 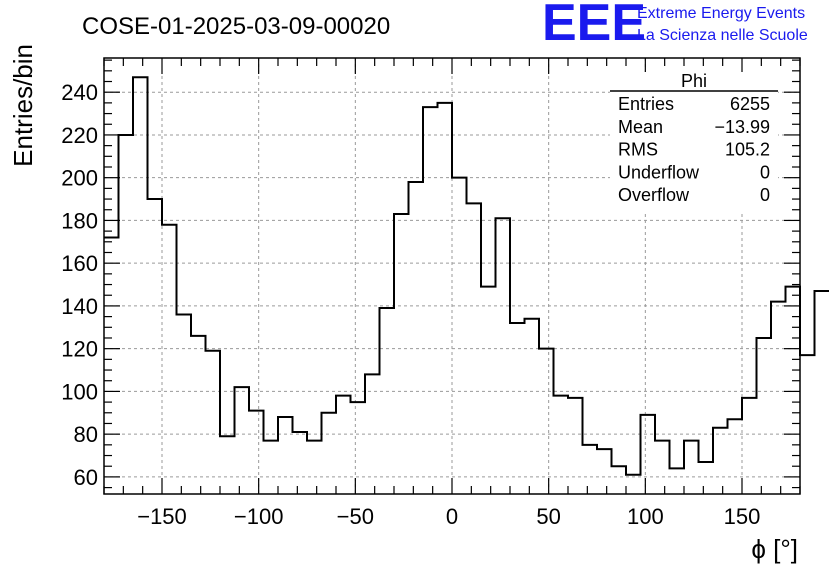 I want to click on x-axis-label: ϕ [°], so click(x=774, y=549).